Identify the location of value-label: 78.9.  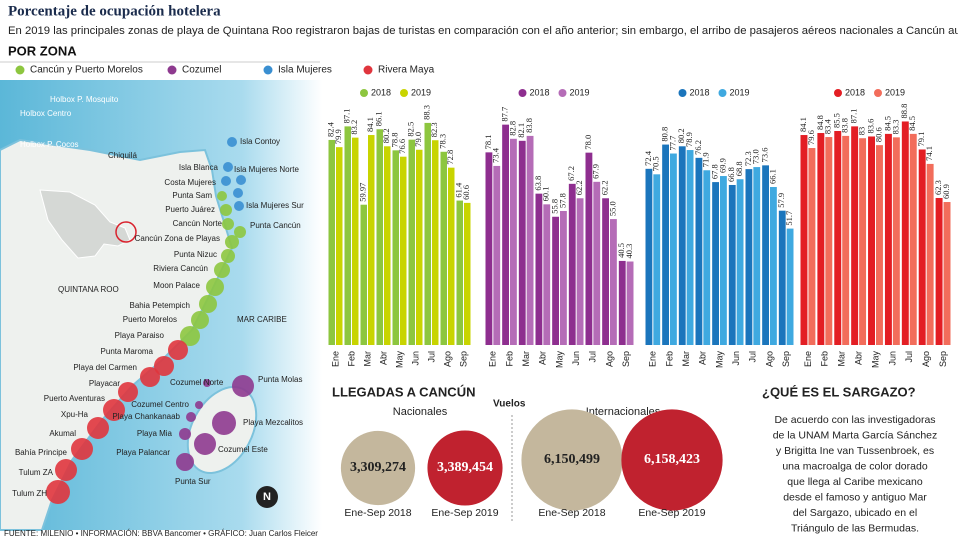
(689, 139).